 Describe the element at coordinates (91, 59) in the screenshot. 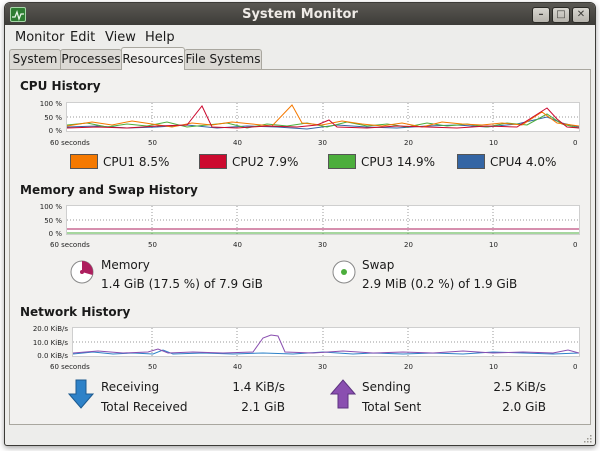

I see `tab-processes: Processes` at that location.